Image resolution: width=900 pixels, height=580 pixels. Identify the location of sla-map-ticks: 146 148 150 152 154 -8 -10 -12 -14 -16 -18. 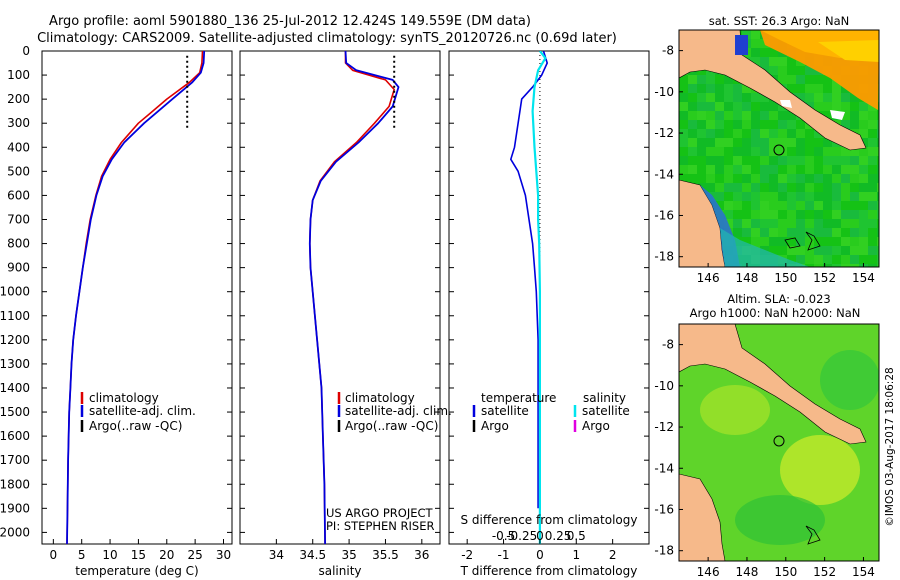
(764, 458).